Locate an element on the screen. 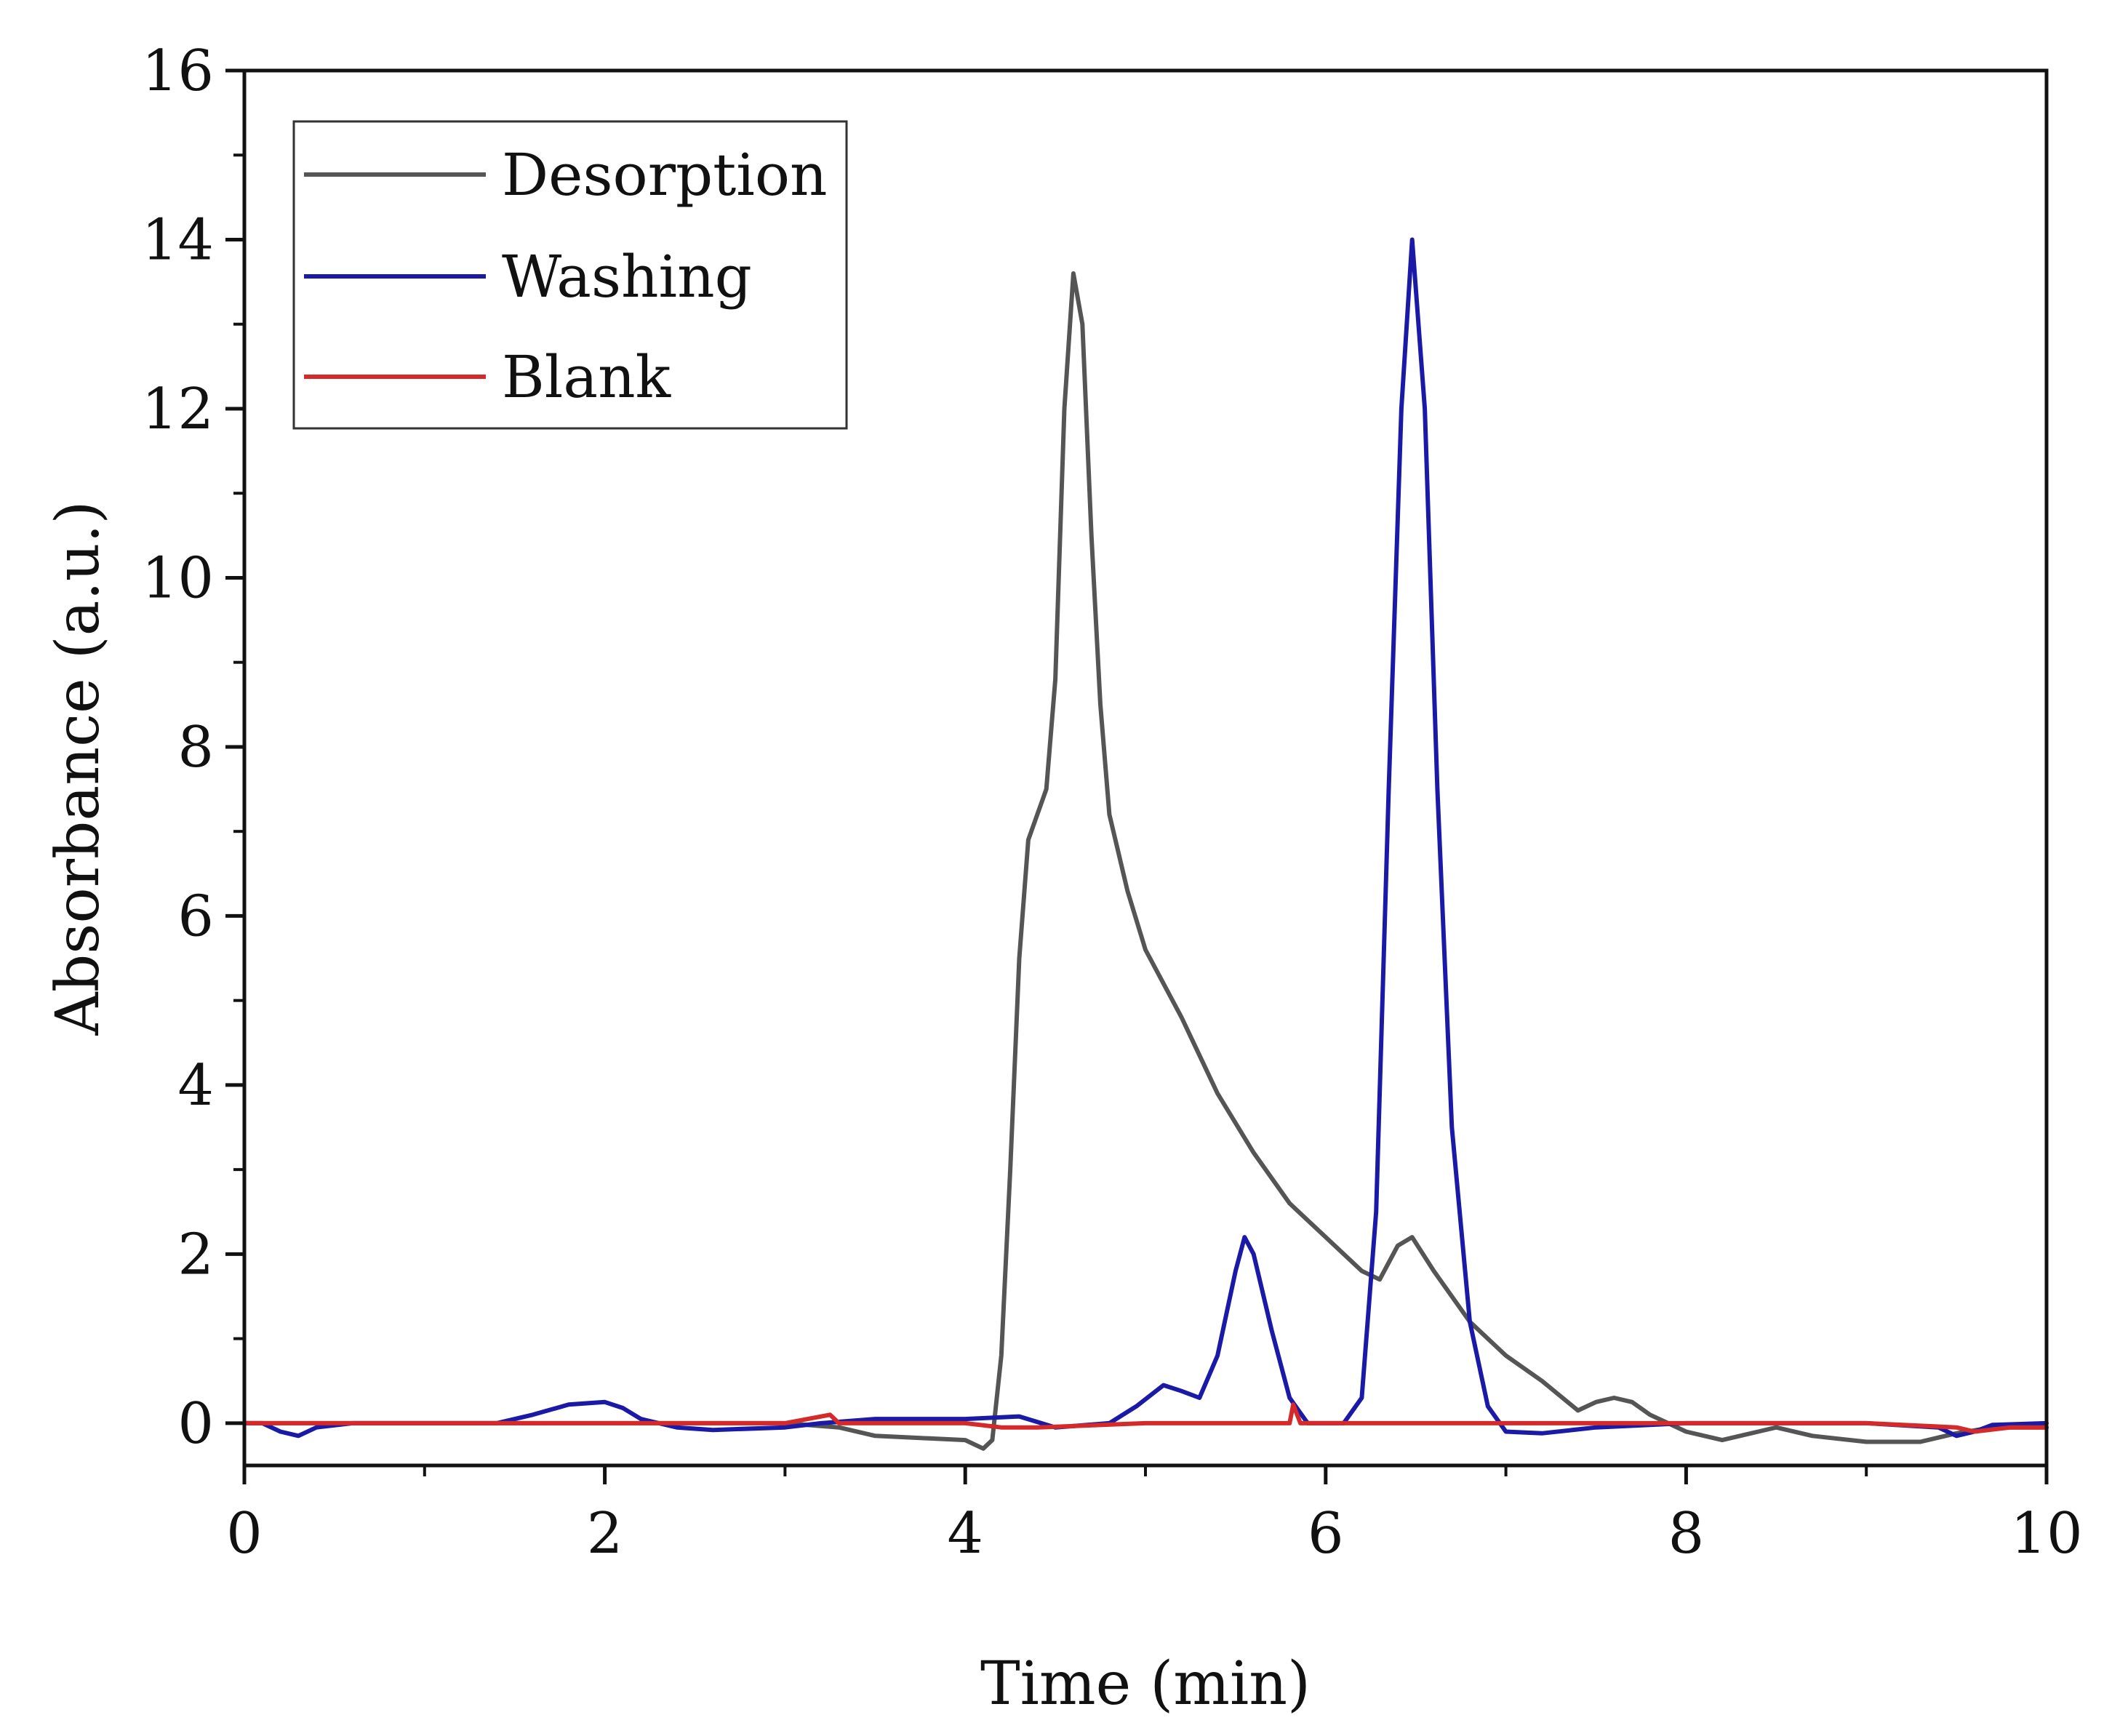  legend: Desorption Washing Blank is located at coordinates (570, 275).